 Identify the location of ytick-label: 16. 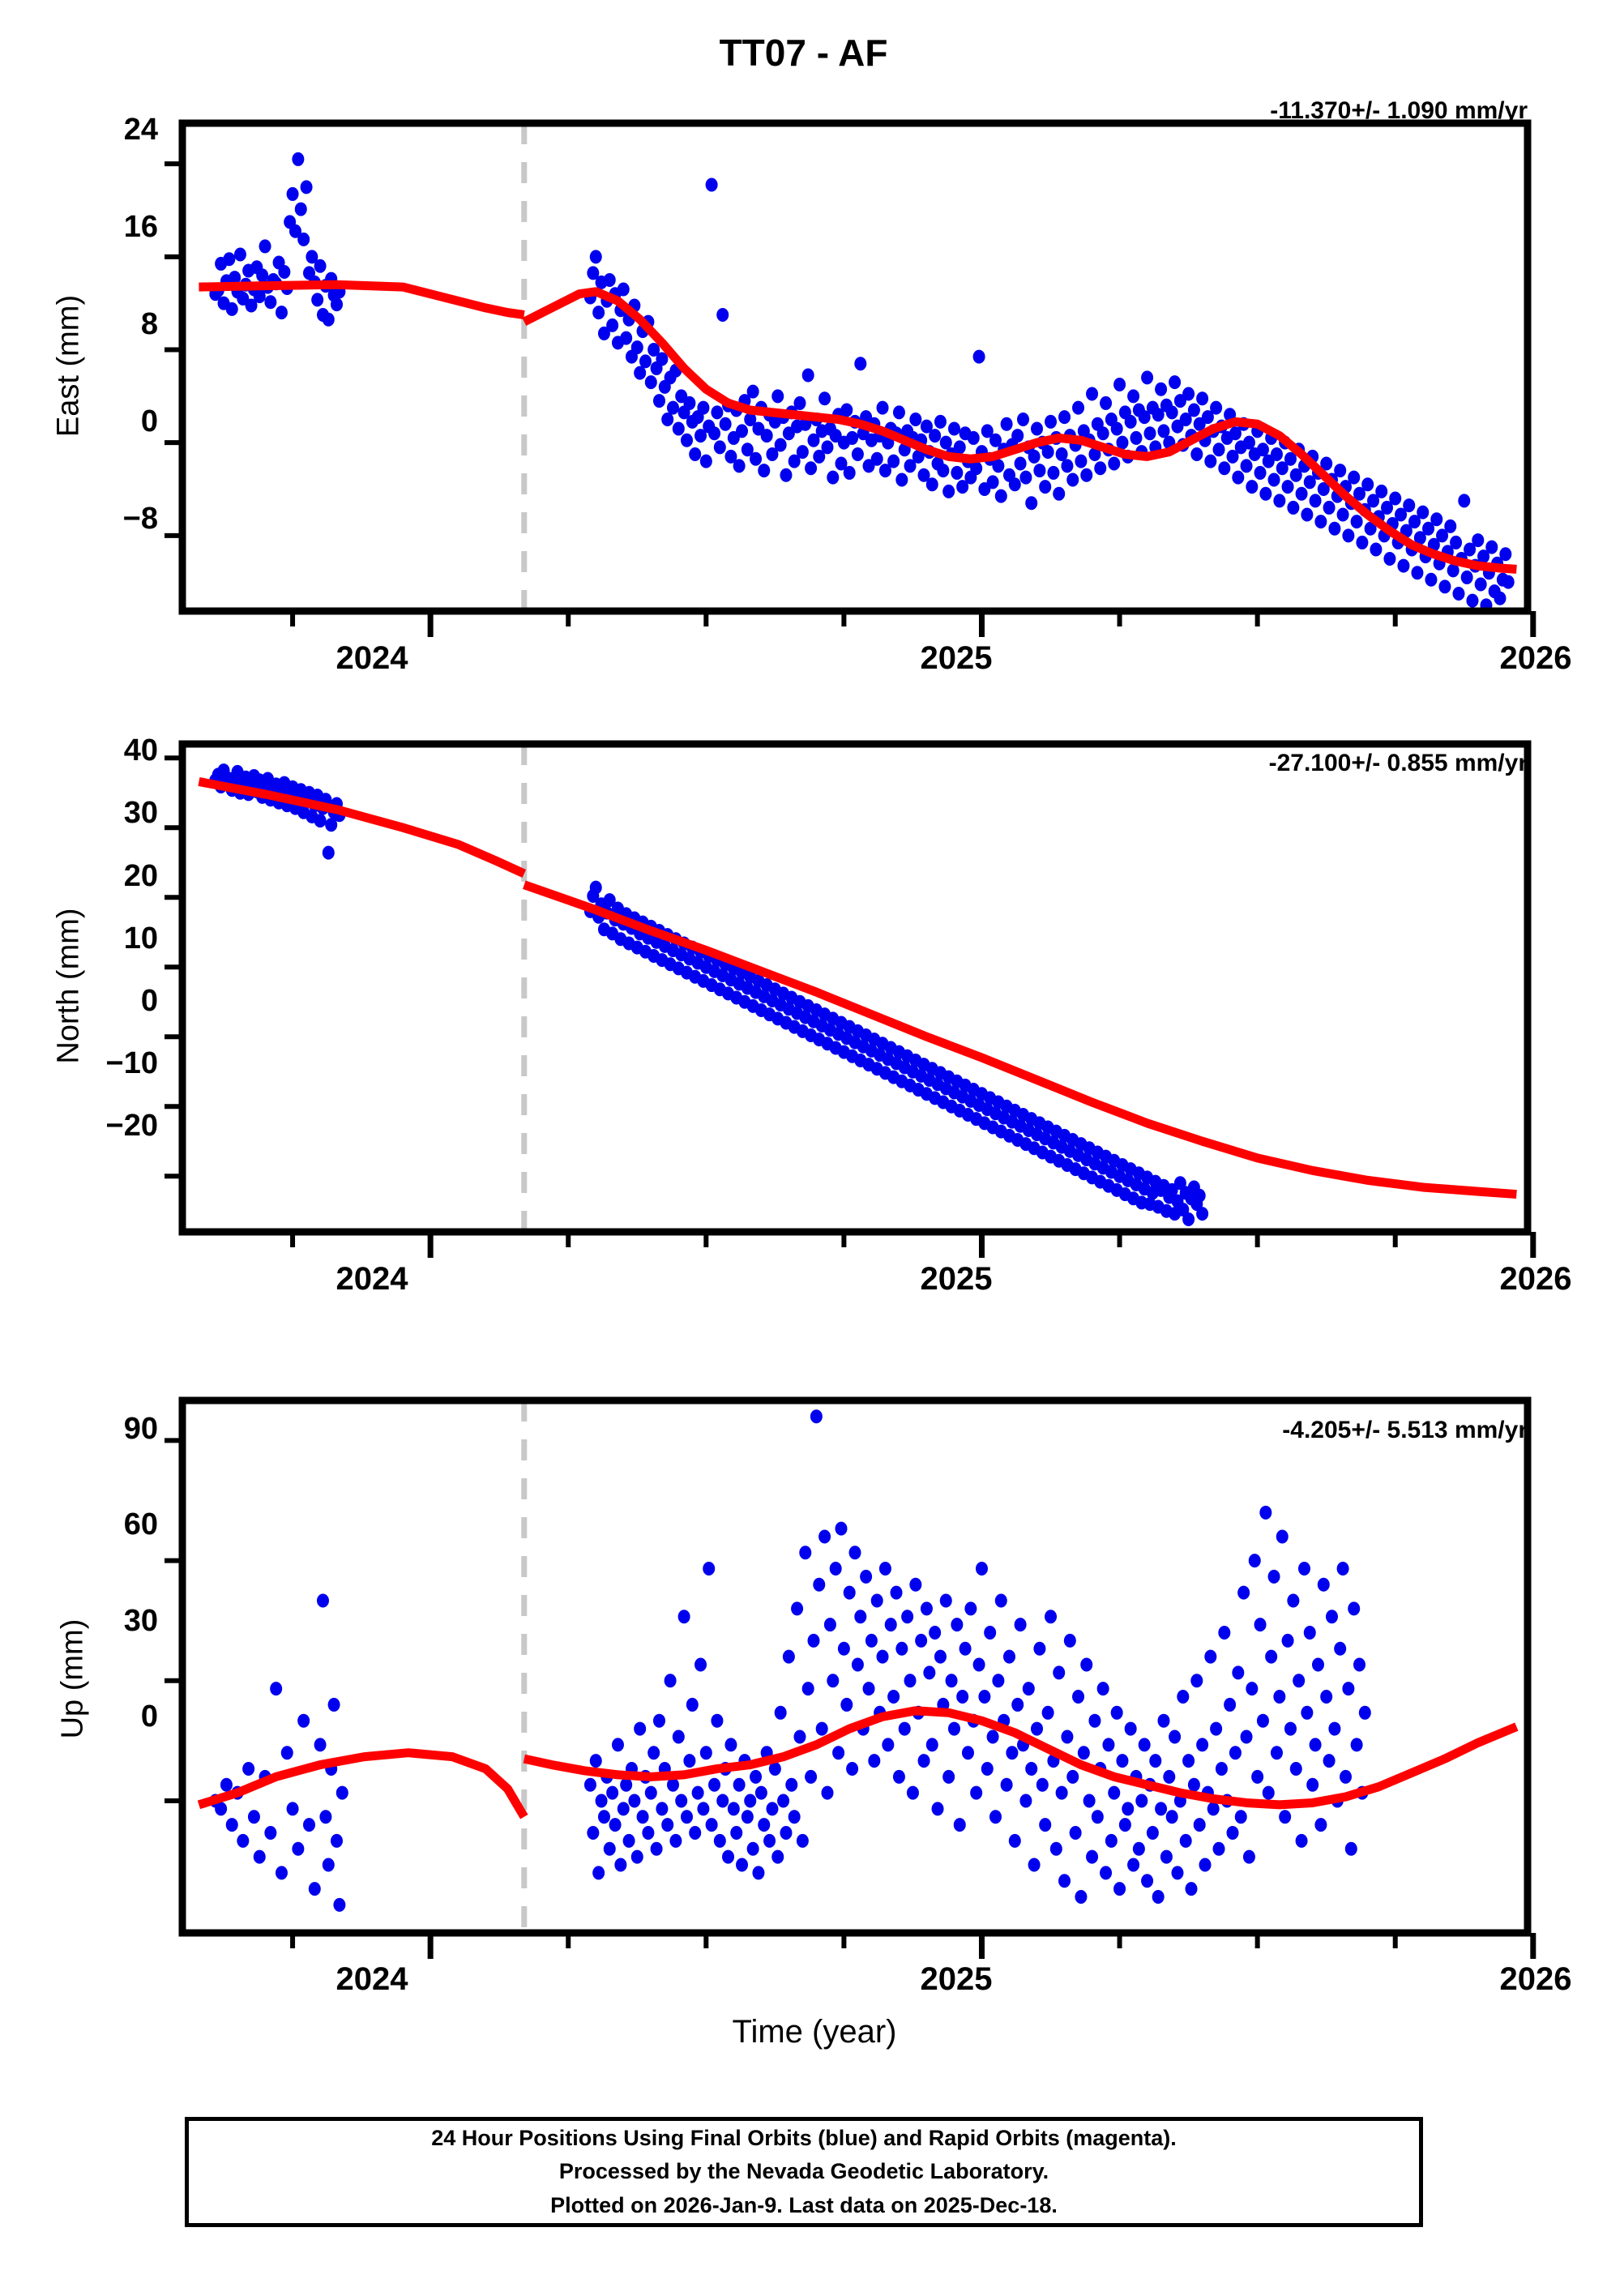
(140, 227).